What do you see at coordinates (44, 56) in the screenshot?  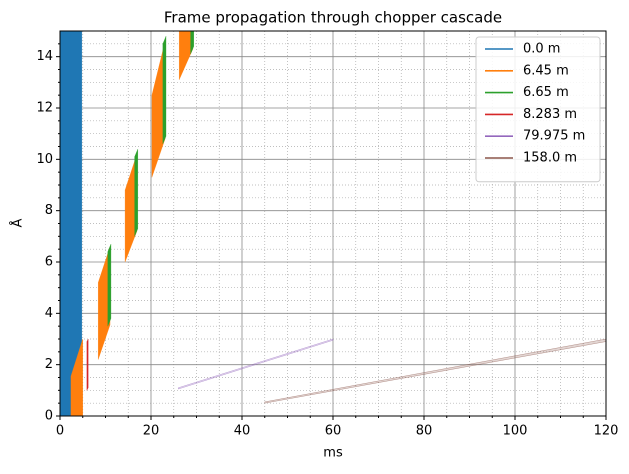 I see `y-tick-label: 14` at bounding box center [44, 56].